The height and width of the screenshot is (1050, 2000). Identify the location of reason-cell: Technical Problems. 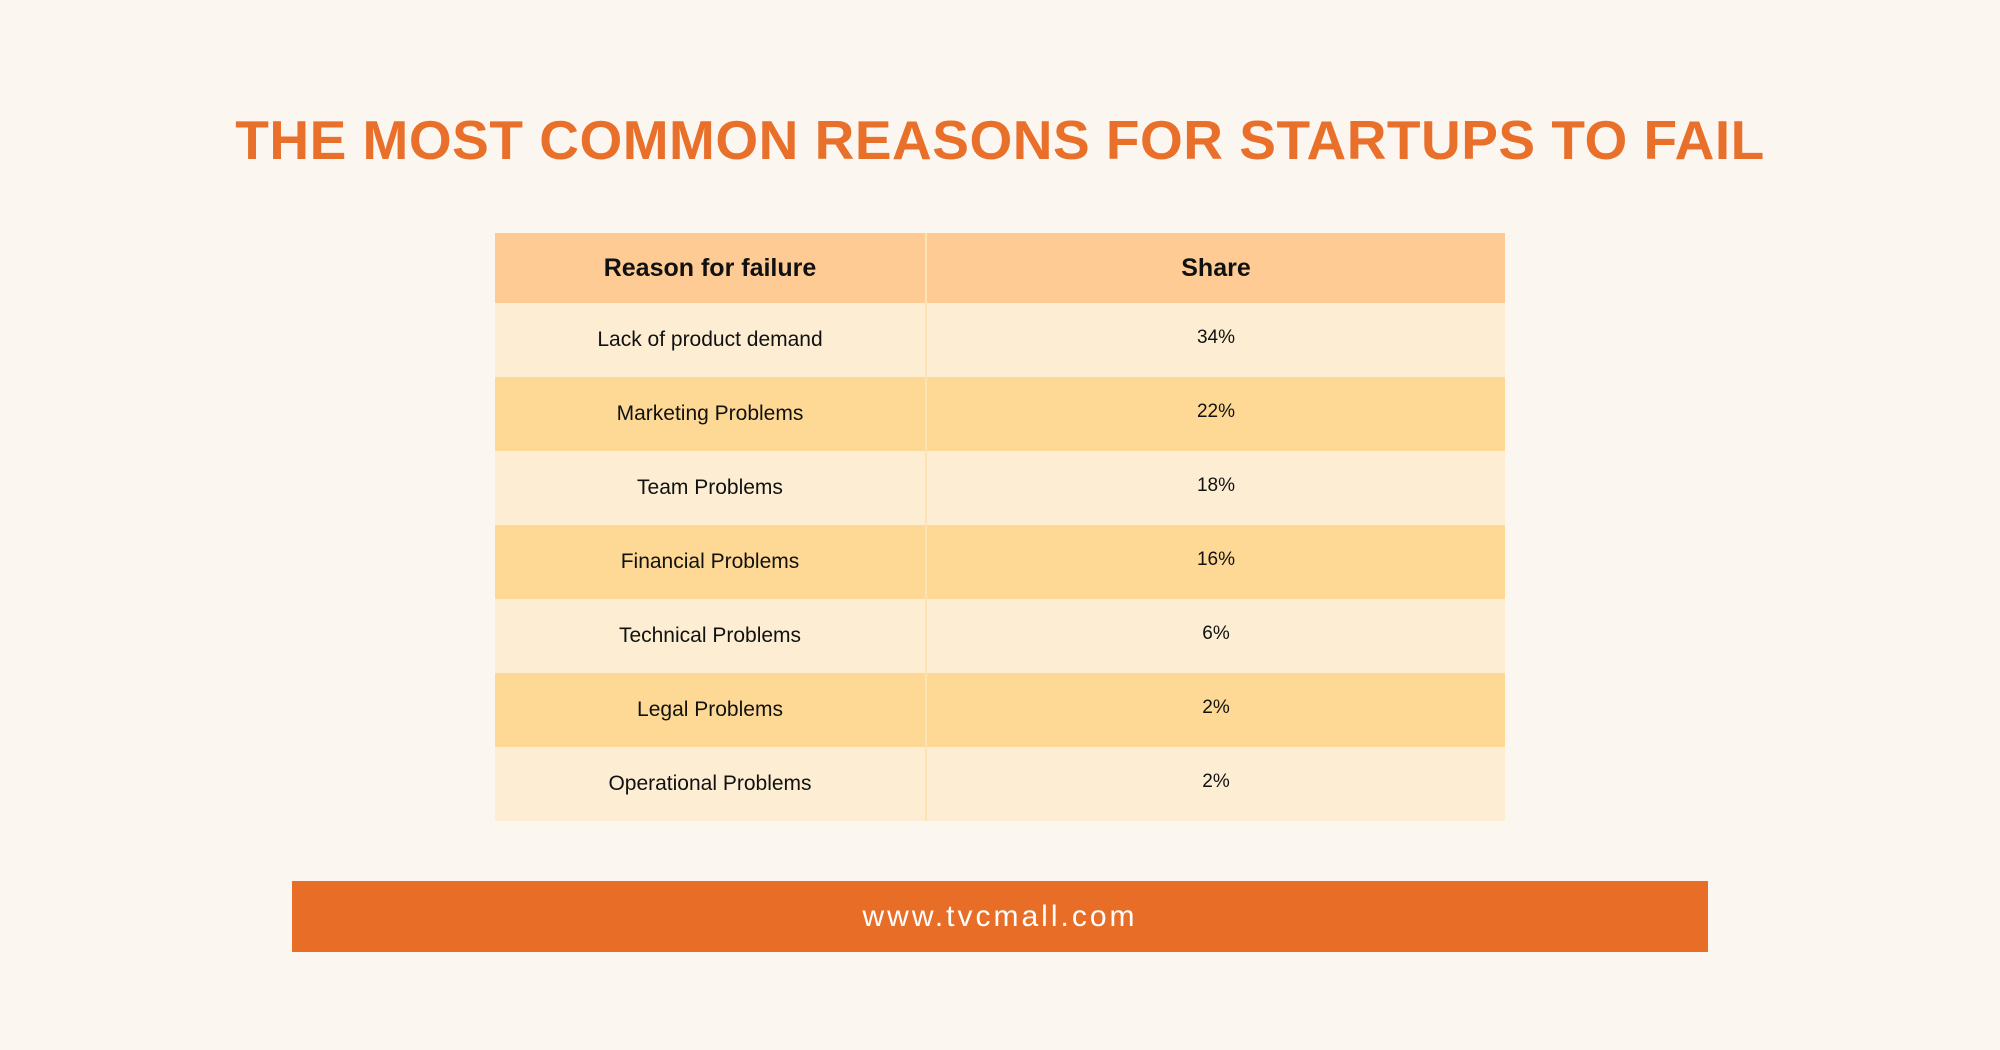
(710, 636).